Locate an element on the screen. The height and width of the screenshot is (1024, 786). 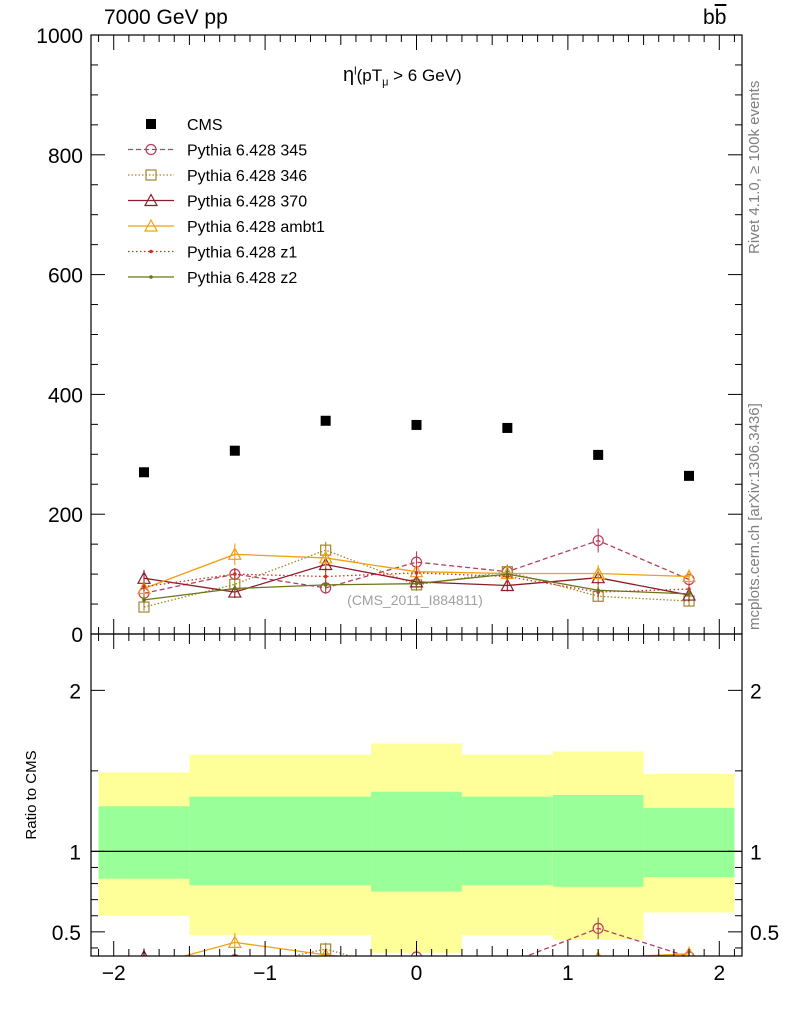
plot-title-open: (pT is located at coordinates (369, 75).